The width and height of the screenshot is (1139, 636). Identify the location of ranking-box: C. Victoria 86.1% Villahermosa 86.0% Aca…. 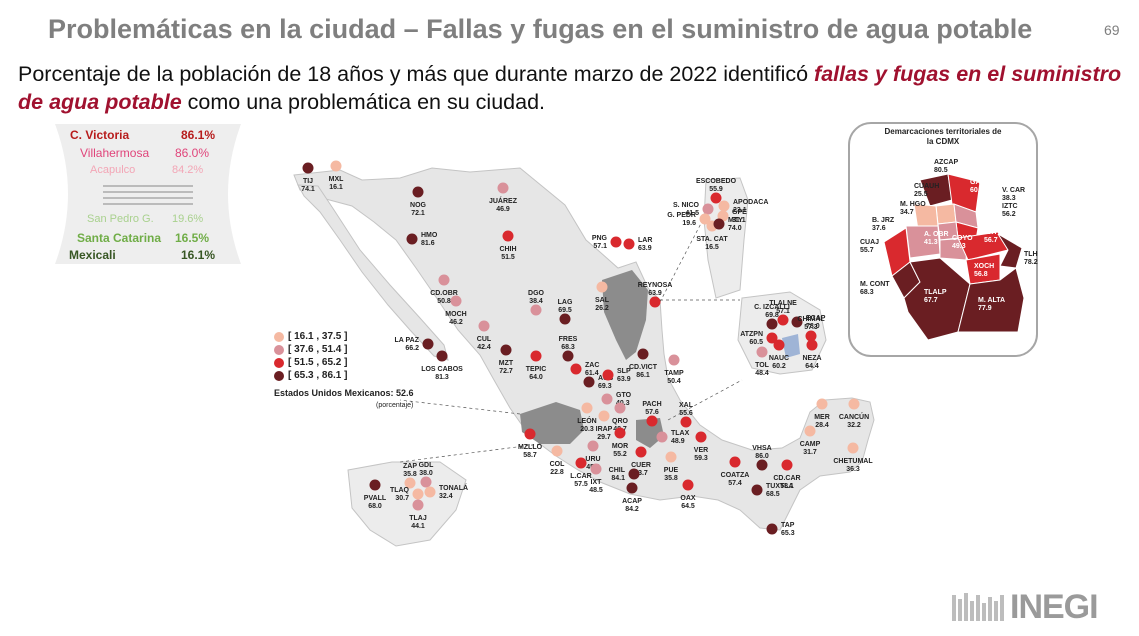
(148, 194).